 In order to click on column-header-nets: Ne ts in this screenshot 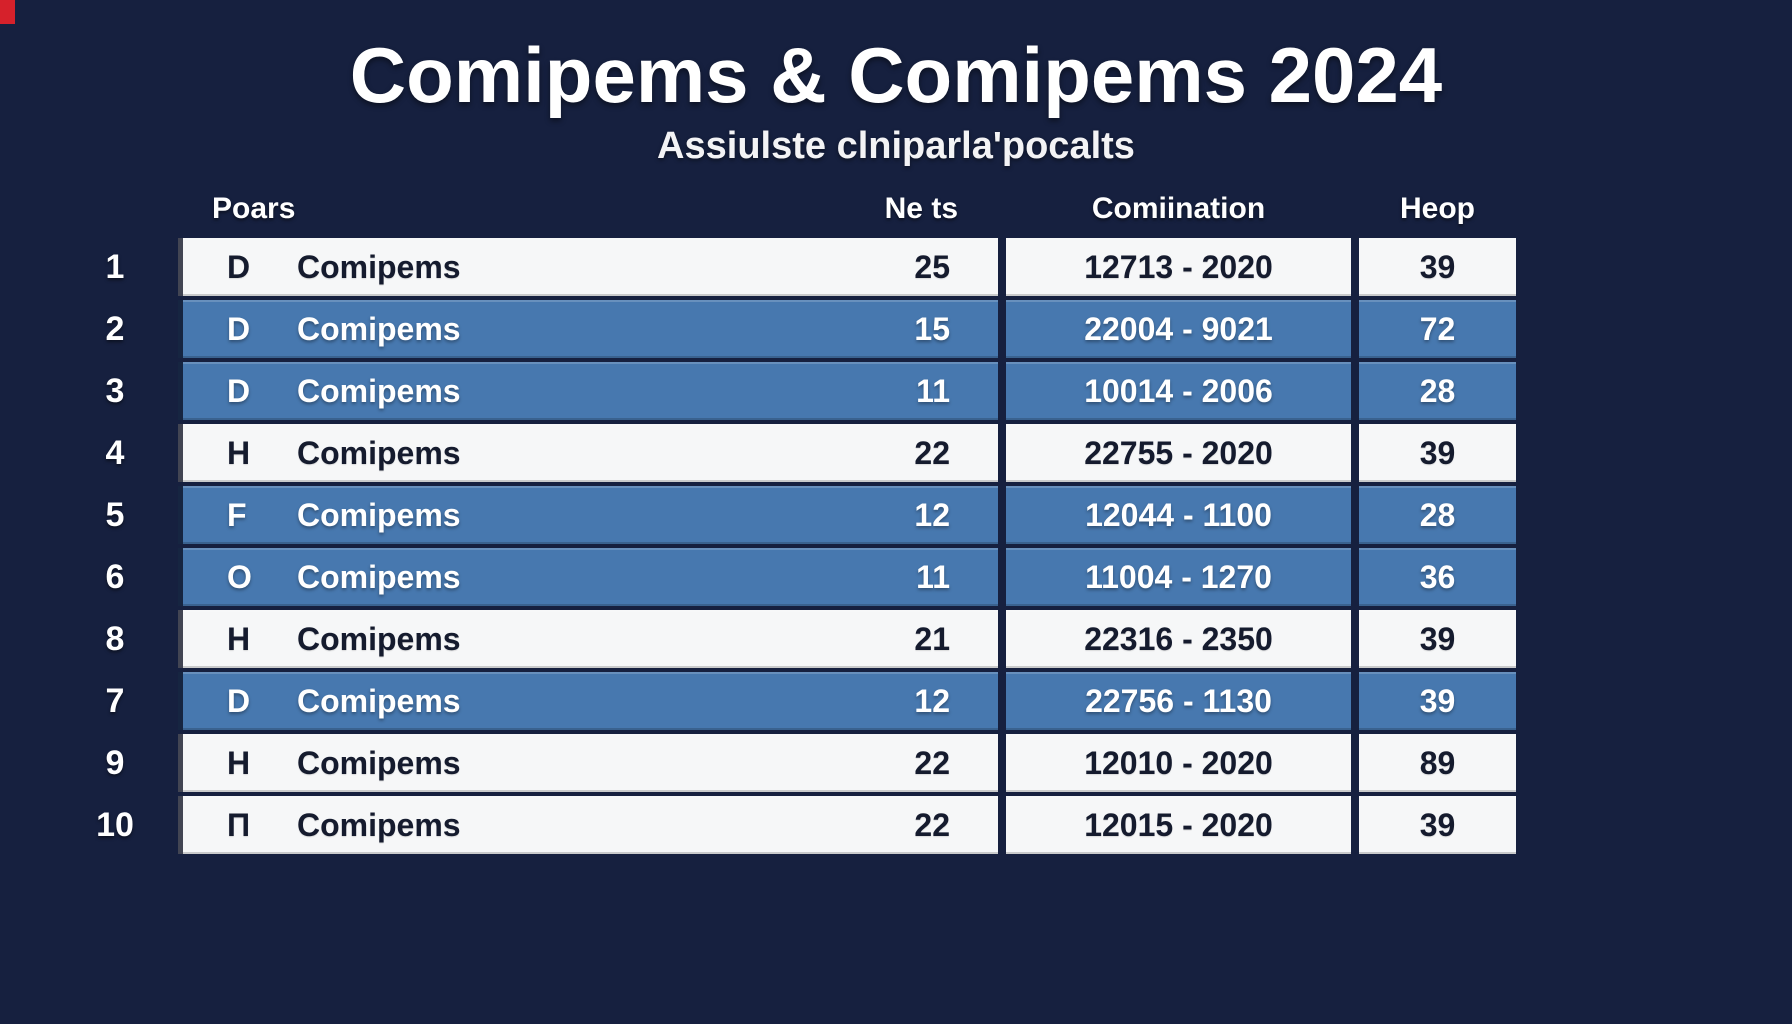, I will do `click(921, 208)`.